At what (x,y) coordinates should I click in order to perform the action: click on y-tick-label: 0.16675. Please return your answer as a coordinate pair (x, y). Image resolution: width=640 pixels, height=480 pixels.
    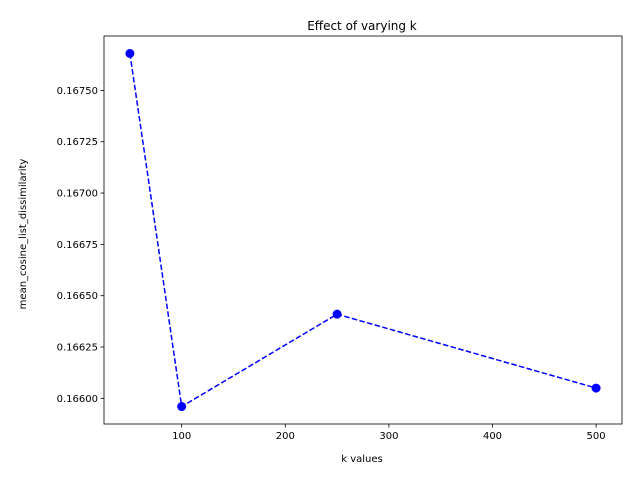
    Looking at the image, I should click on (77, 245).